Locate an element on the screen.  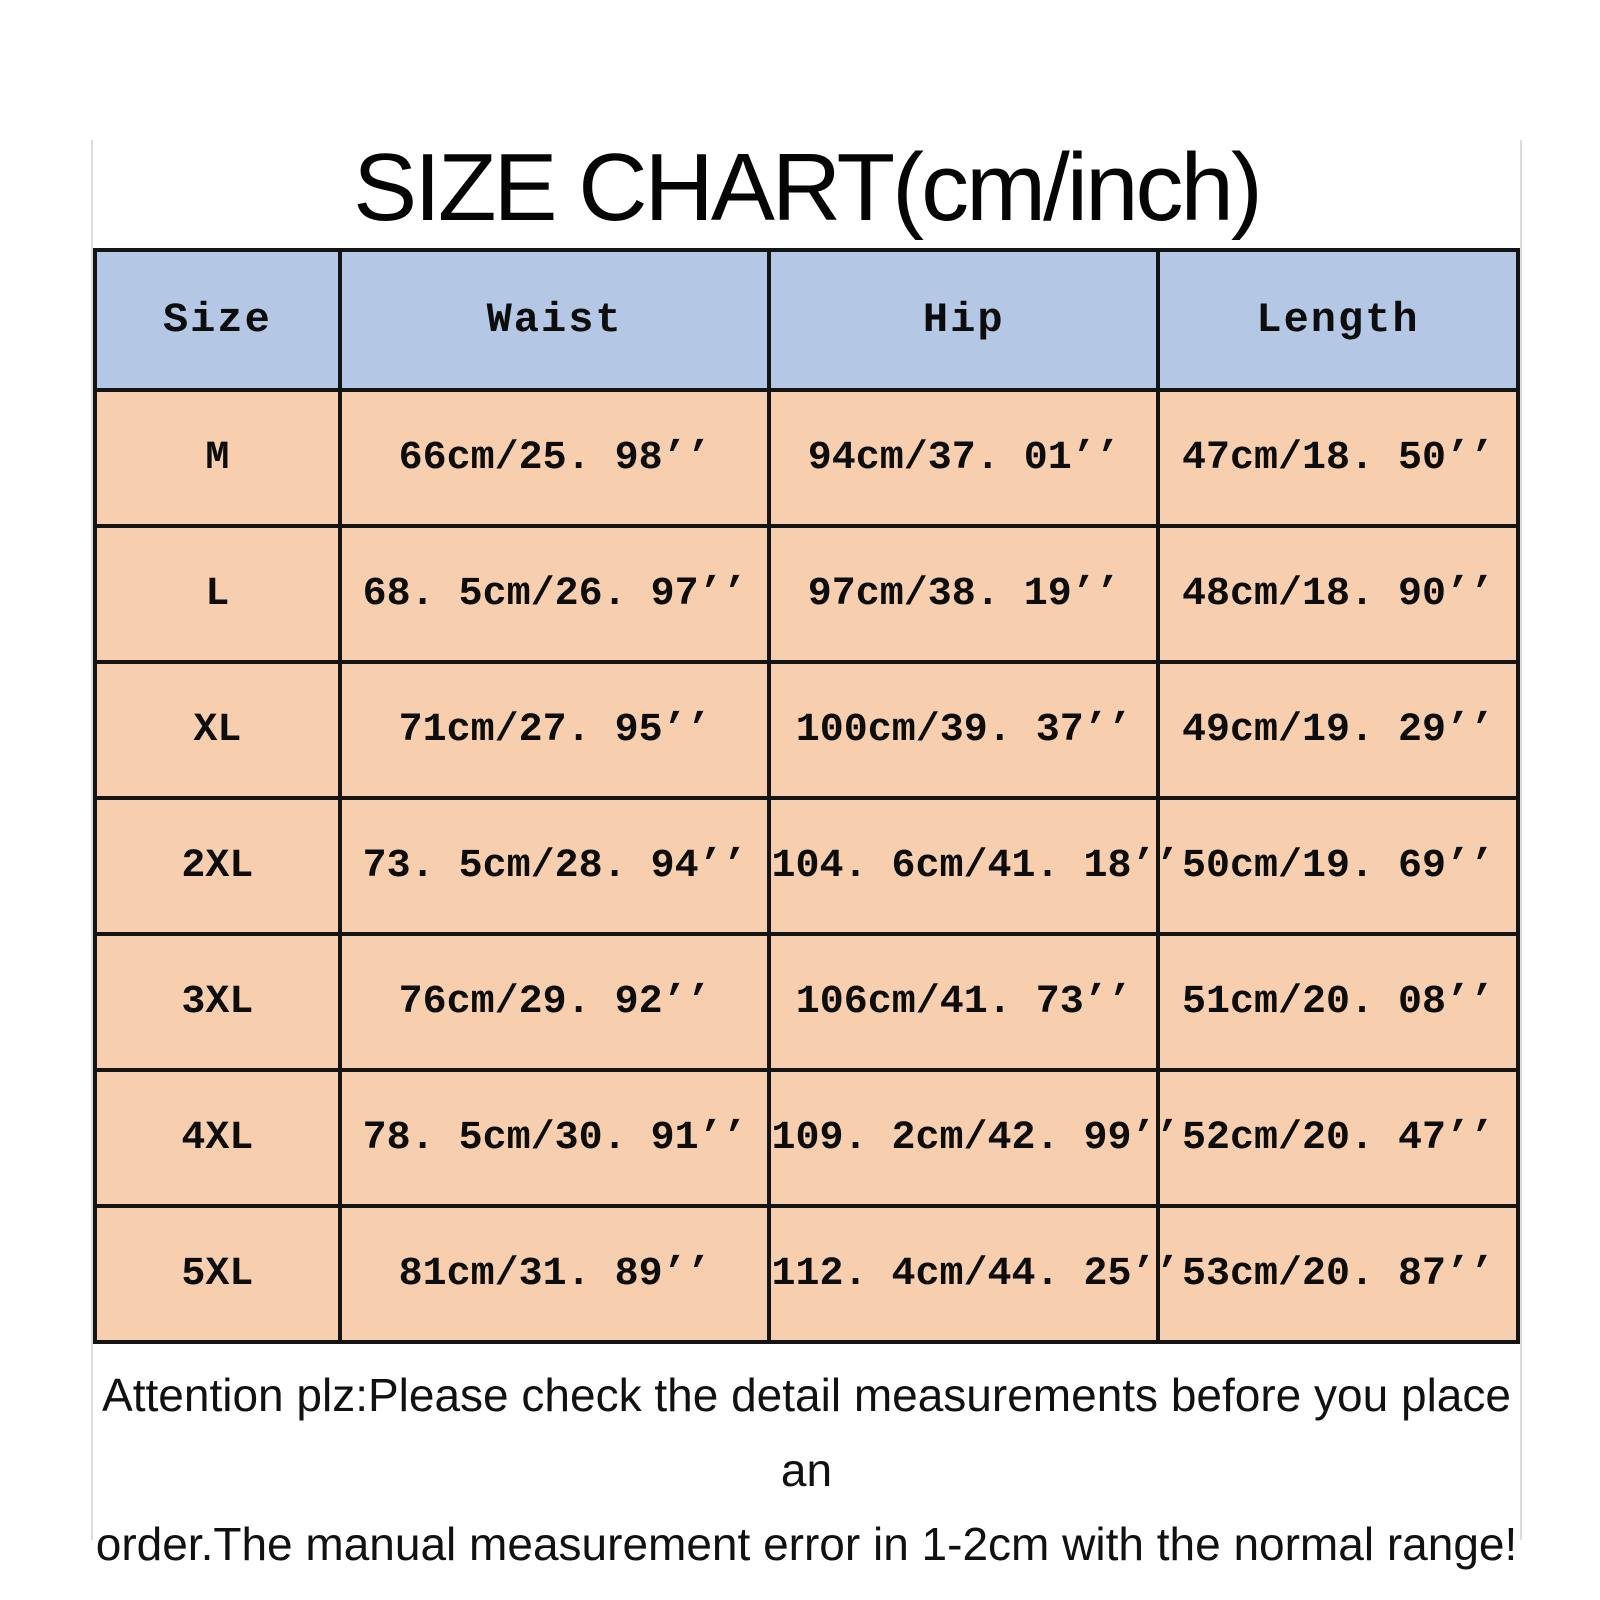
column-header-hip: Hip is located at coordinates (963, 320).